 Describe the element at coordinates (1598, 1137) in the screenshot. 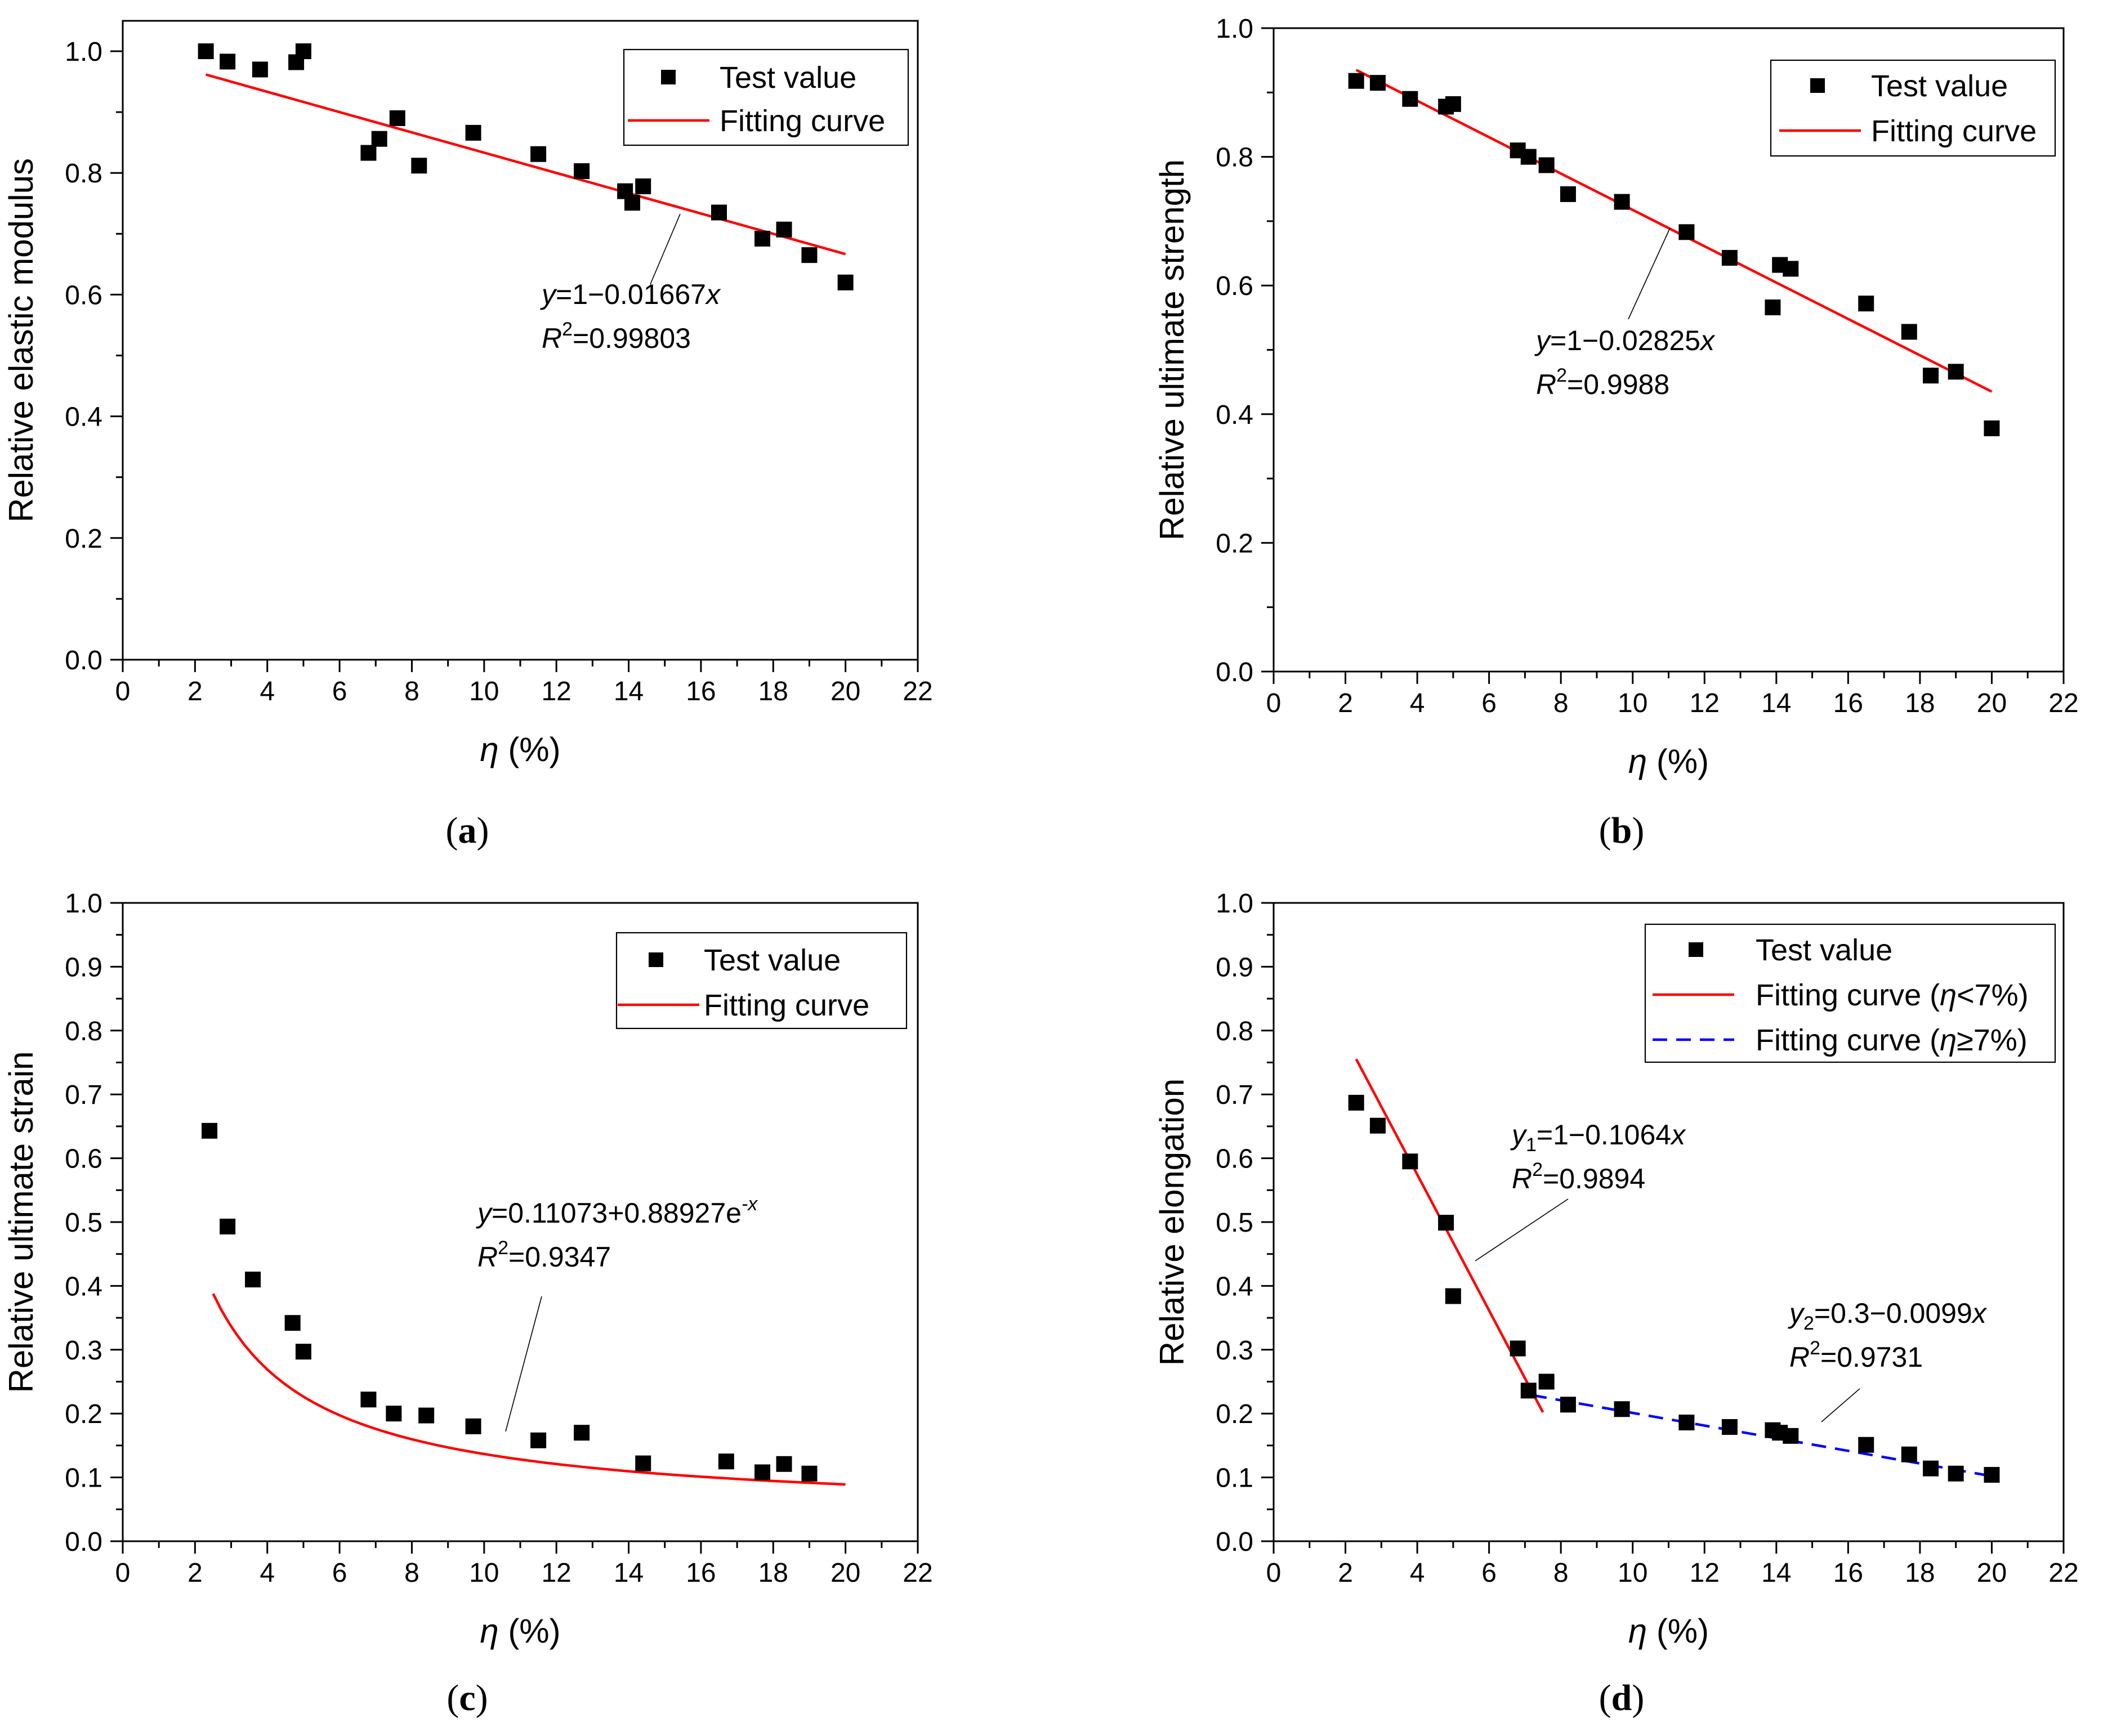

I see `equation-text: y1=1−0.1064x` at that location.